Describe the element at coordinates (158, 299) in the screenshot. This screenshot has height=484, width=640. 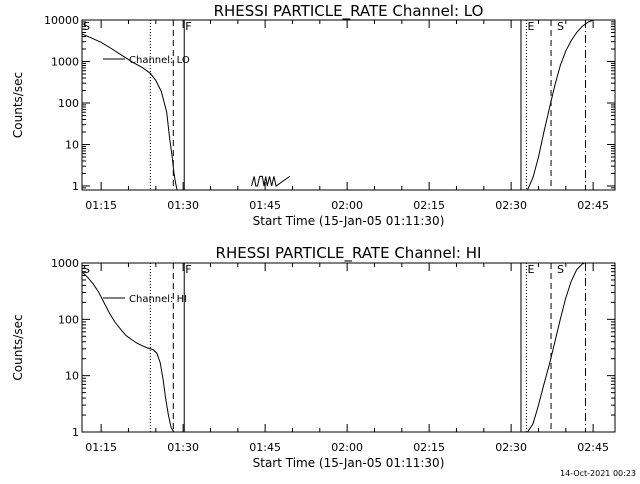
I see `legend-label: Channel: HI` at that location.